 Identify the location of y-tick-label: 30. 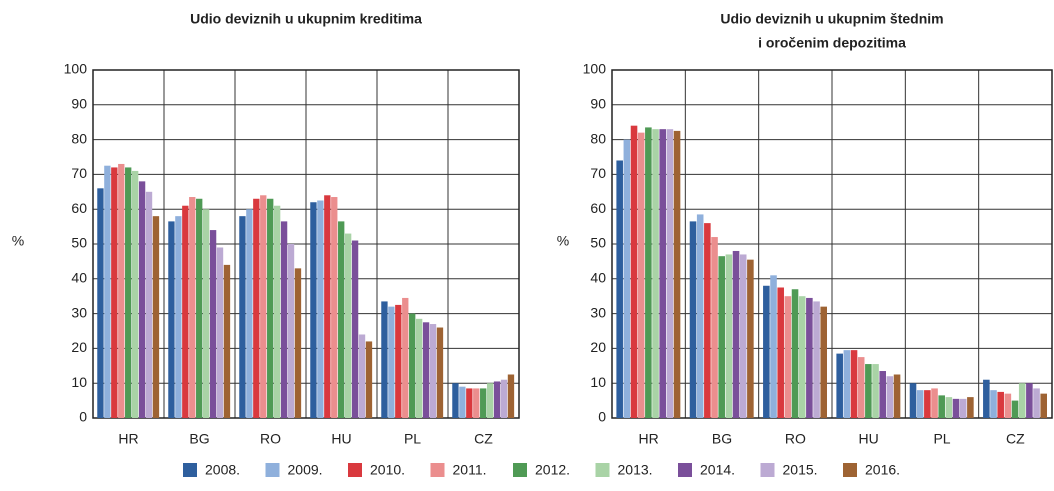
(79, 312).